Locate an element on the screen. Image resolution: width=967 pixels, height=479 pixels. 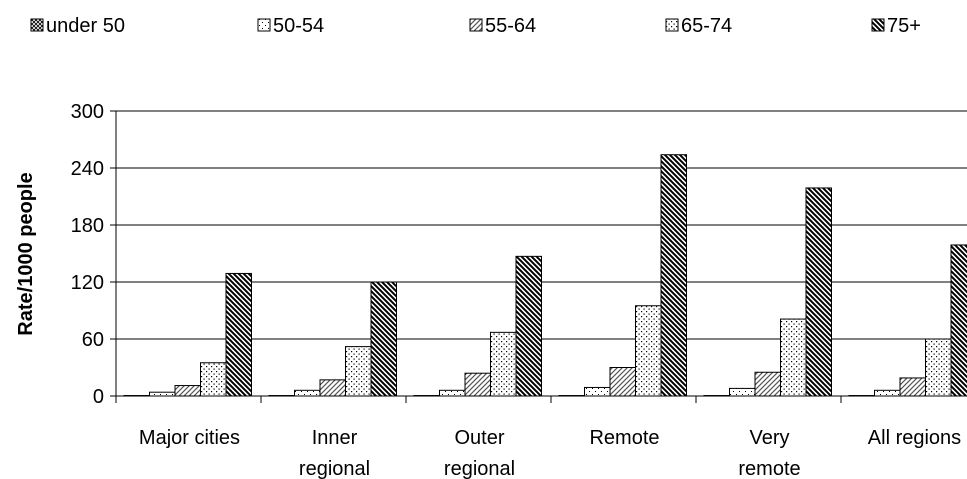
x-category-label: remote is located at coordinates (769, 468).